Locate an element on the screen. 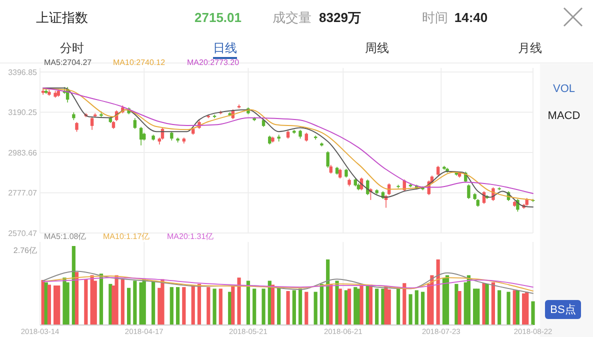  text: 分时 is located at coordinates (72, 48).